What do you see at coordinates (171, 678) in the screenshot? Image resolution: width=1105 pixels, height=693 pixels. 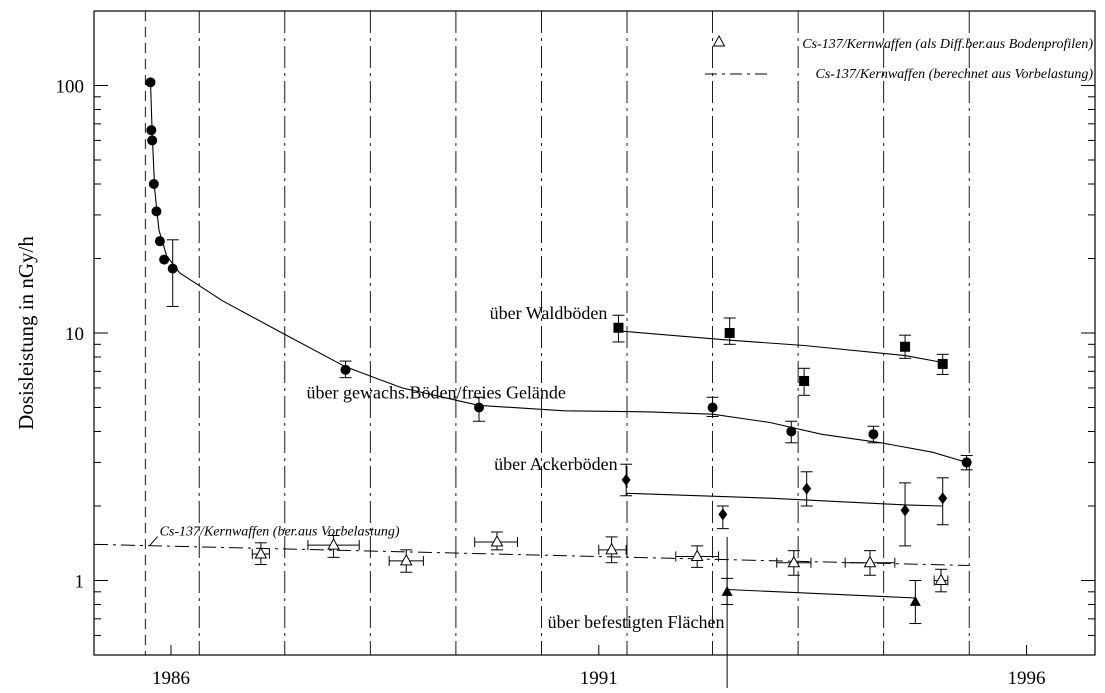 I see `x-tick-label-0: 1986` at bounding box center [171, 678].